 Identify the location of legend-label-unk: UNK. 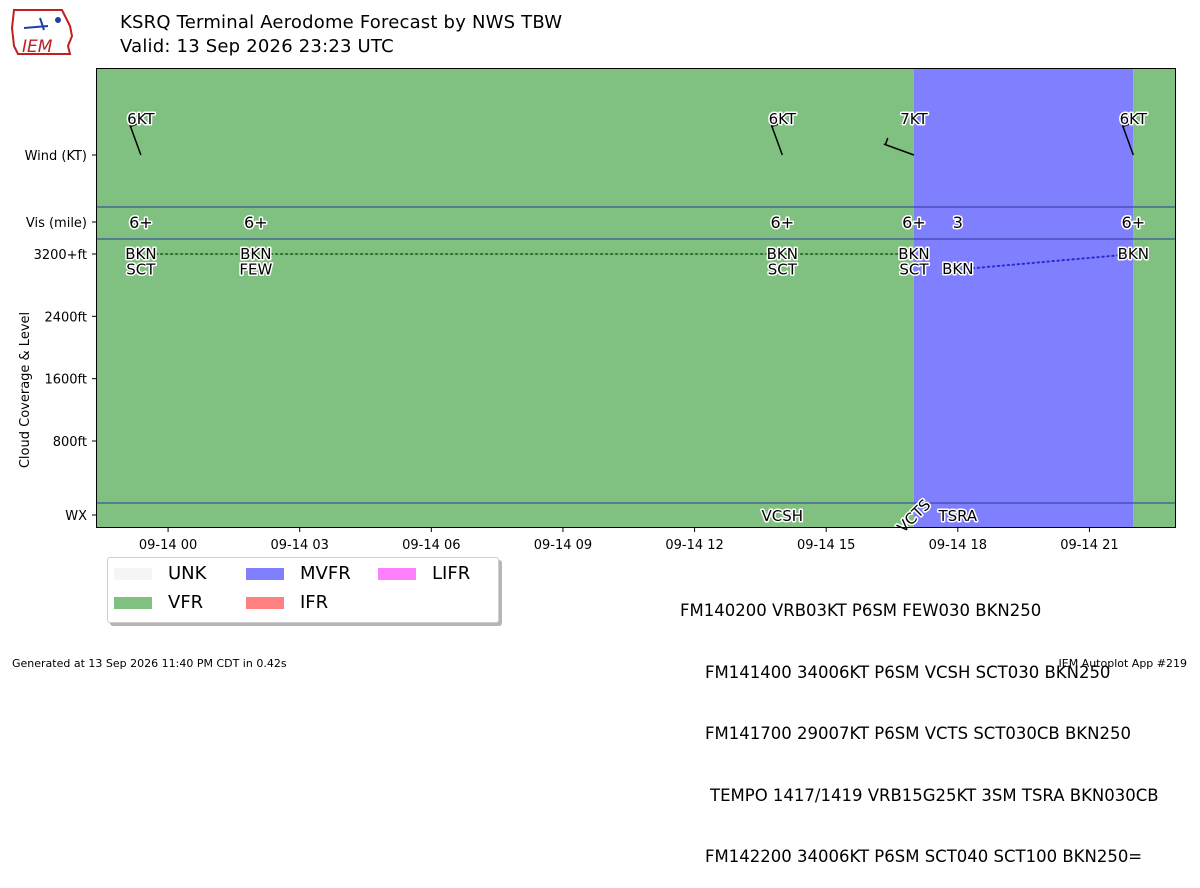
(187, 573).